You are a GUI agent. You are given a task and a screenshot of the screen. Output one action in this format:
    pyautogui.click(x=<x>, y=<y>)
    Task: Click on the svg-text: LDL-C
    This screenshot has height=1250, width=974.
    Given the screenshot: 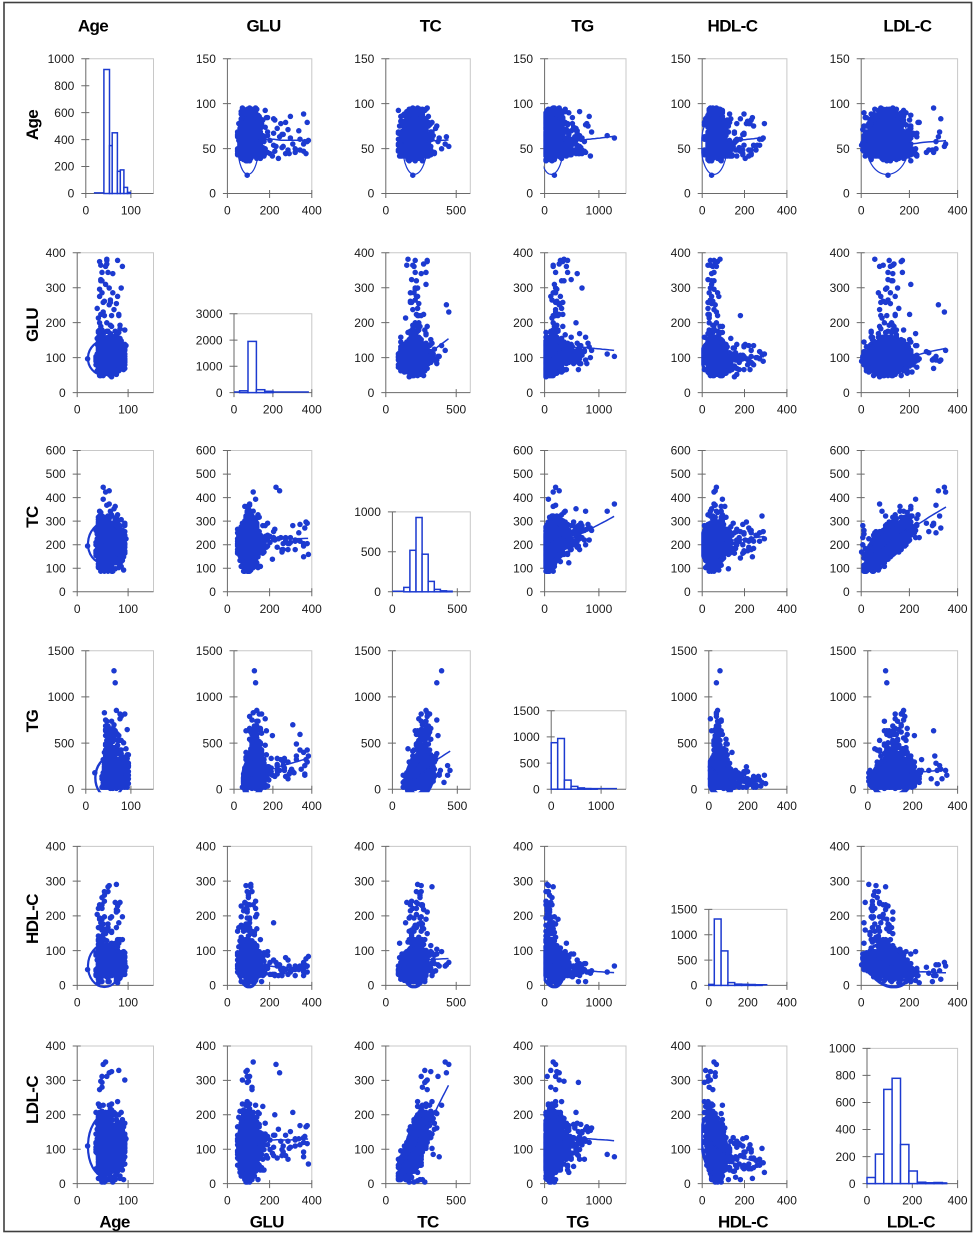 What is the action you would take?
    pyautogui.click(x=32, y=1100)
    